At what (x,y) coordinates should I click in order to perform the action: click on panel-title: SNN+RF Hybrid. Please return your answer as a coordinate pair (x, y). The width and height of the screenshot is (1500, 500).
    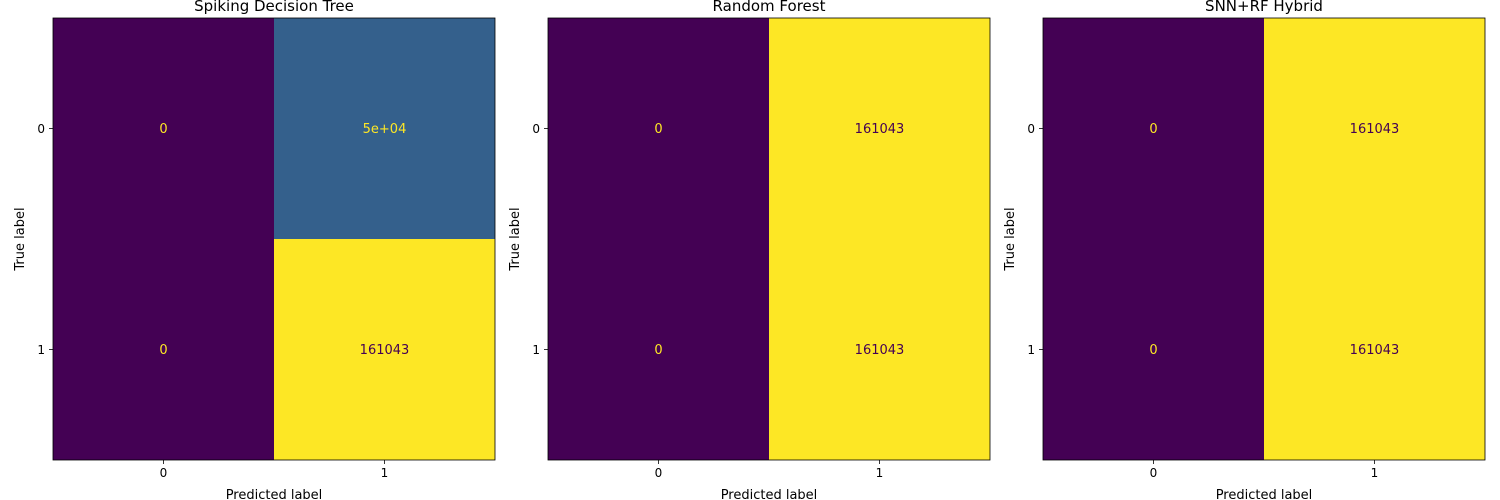
    Looking at the image, I should click on (1264, 7).